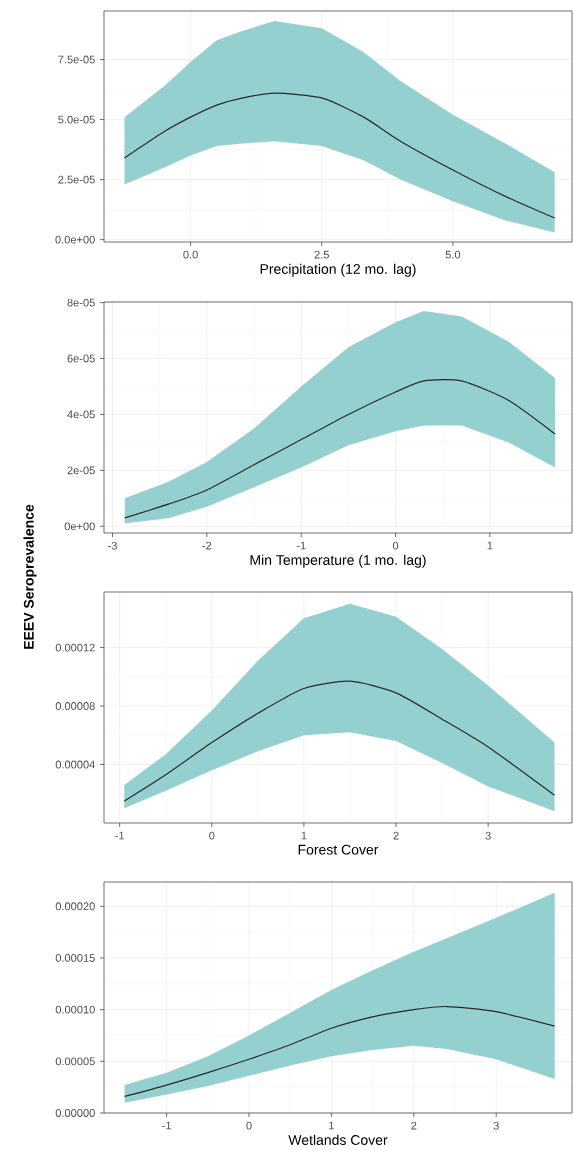 Image resolution: width=574 pixels, height=1154 pixels. Describe the element at coordinates (81, 302) in the screenshot. I see `y-tick-label: 8e-05` at that location.